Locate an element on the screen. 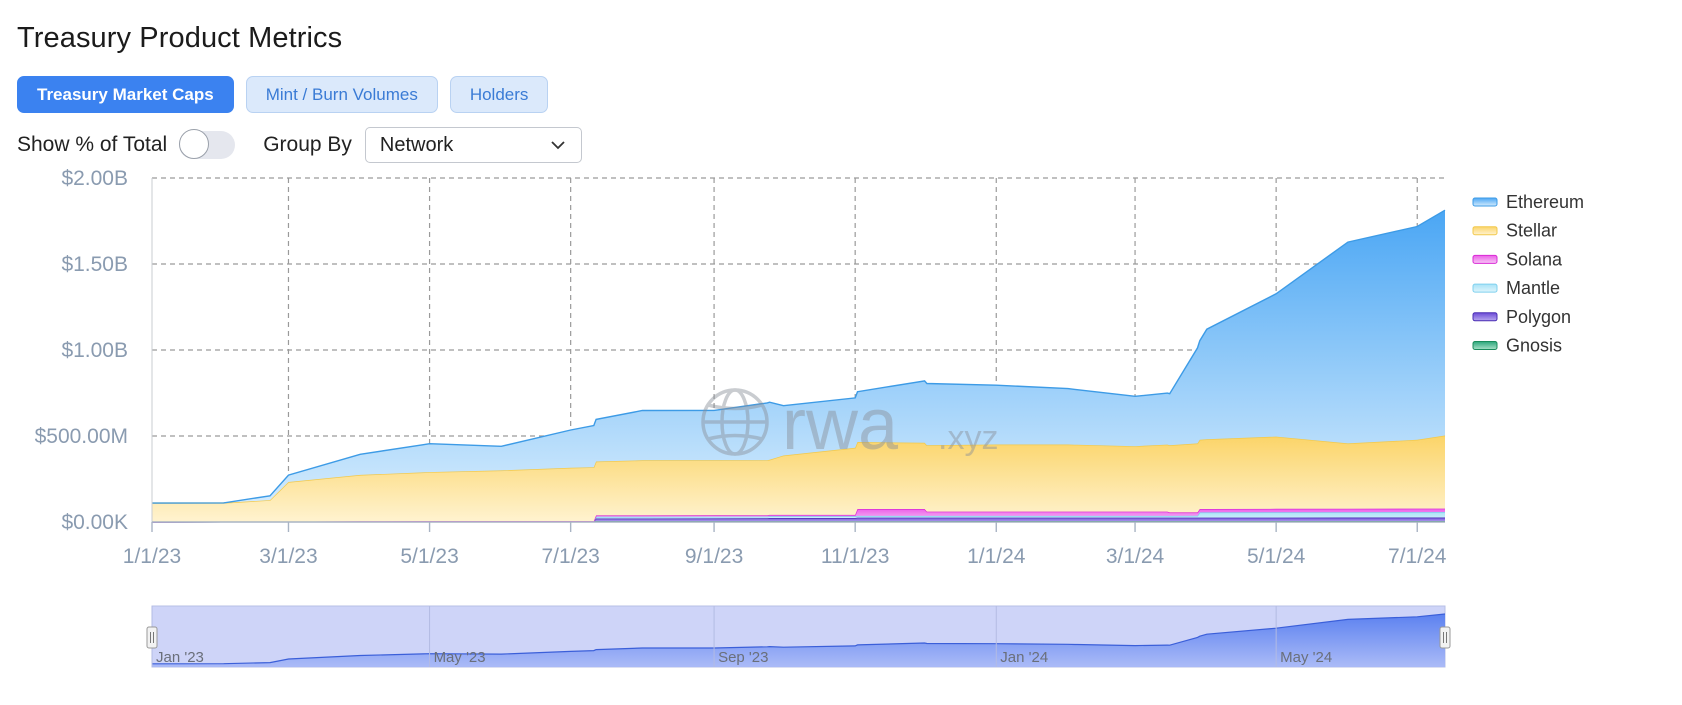 The width and height of the screenshot is (1682, 705). legend-item-mantle: Mantle is located at coordinates (1516, 288).